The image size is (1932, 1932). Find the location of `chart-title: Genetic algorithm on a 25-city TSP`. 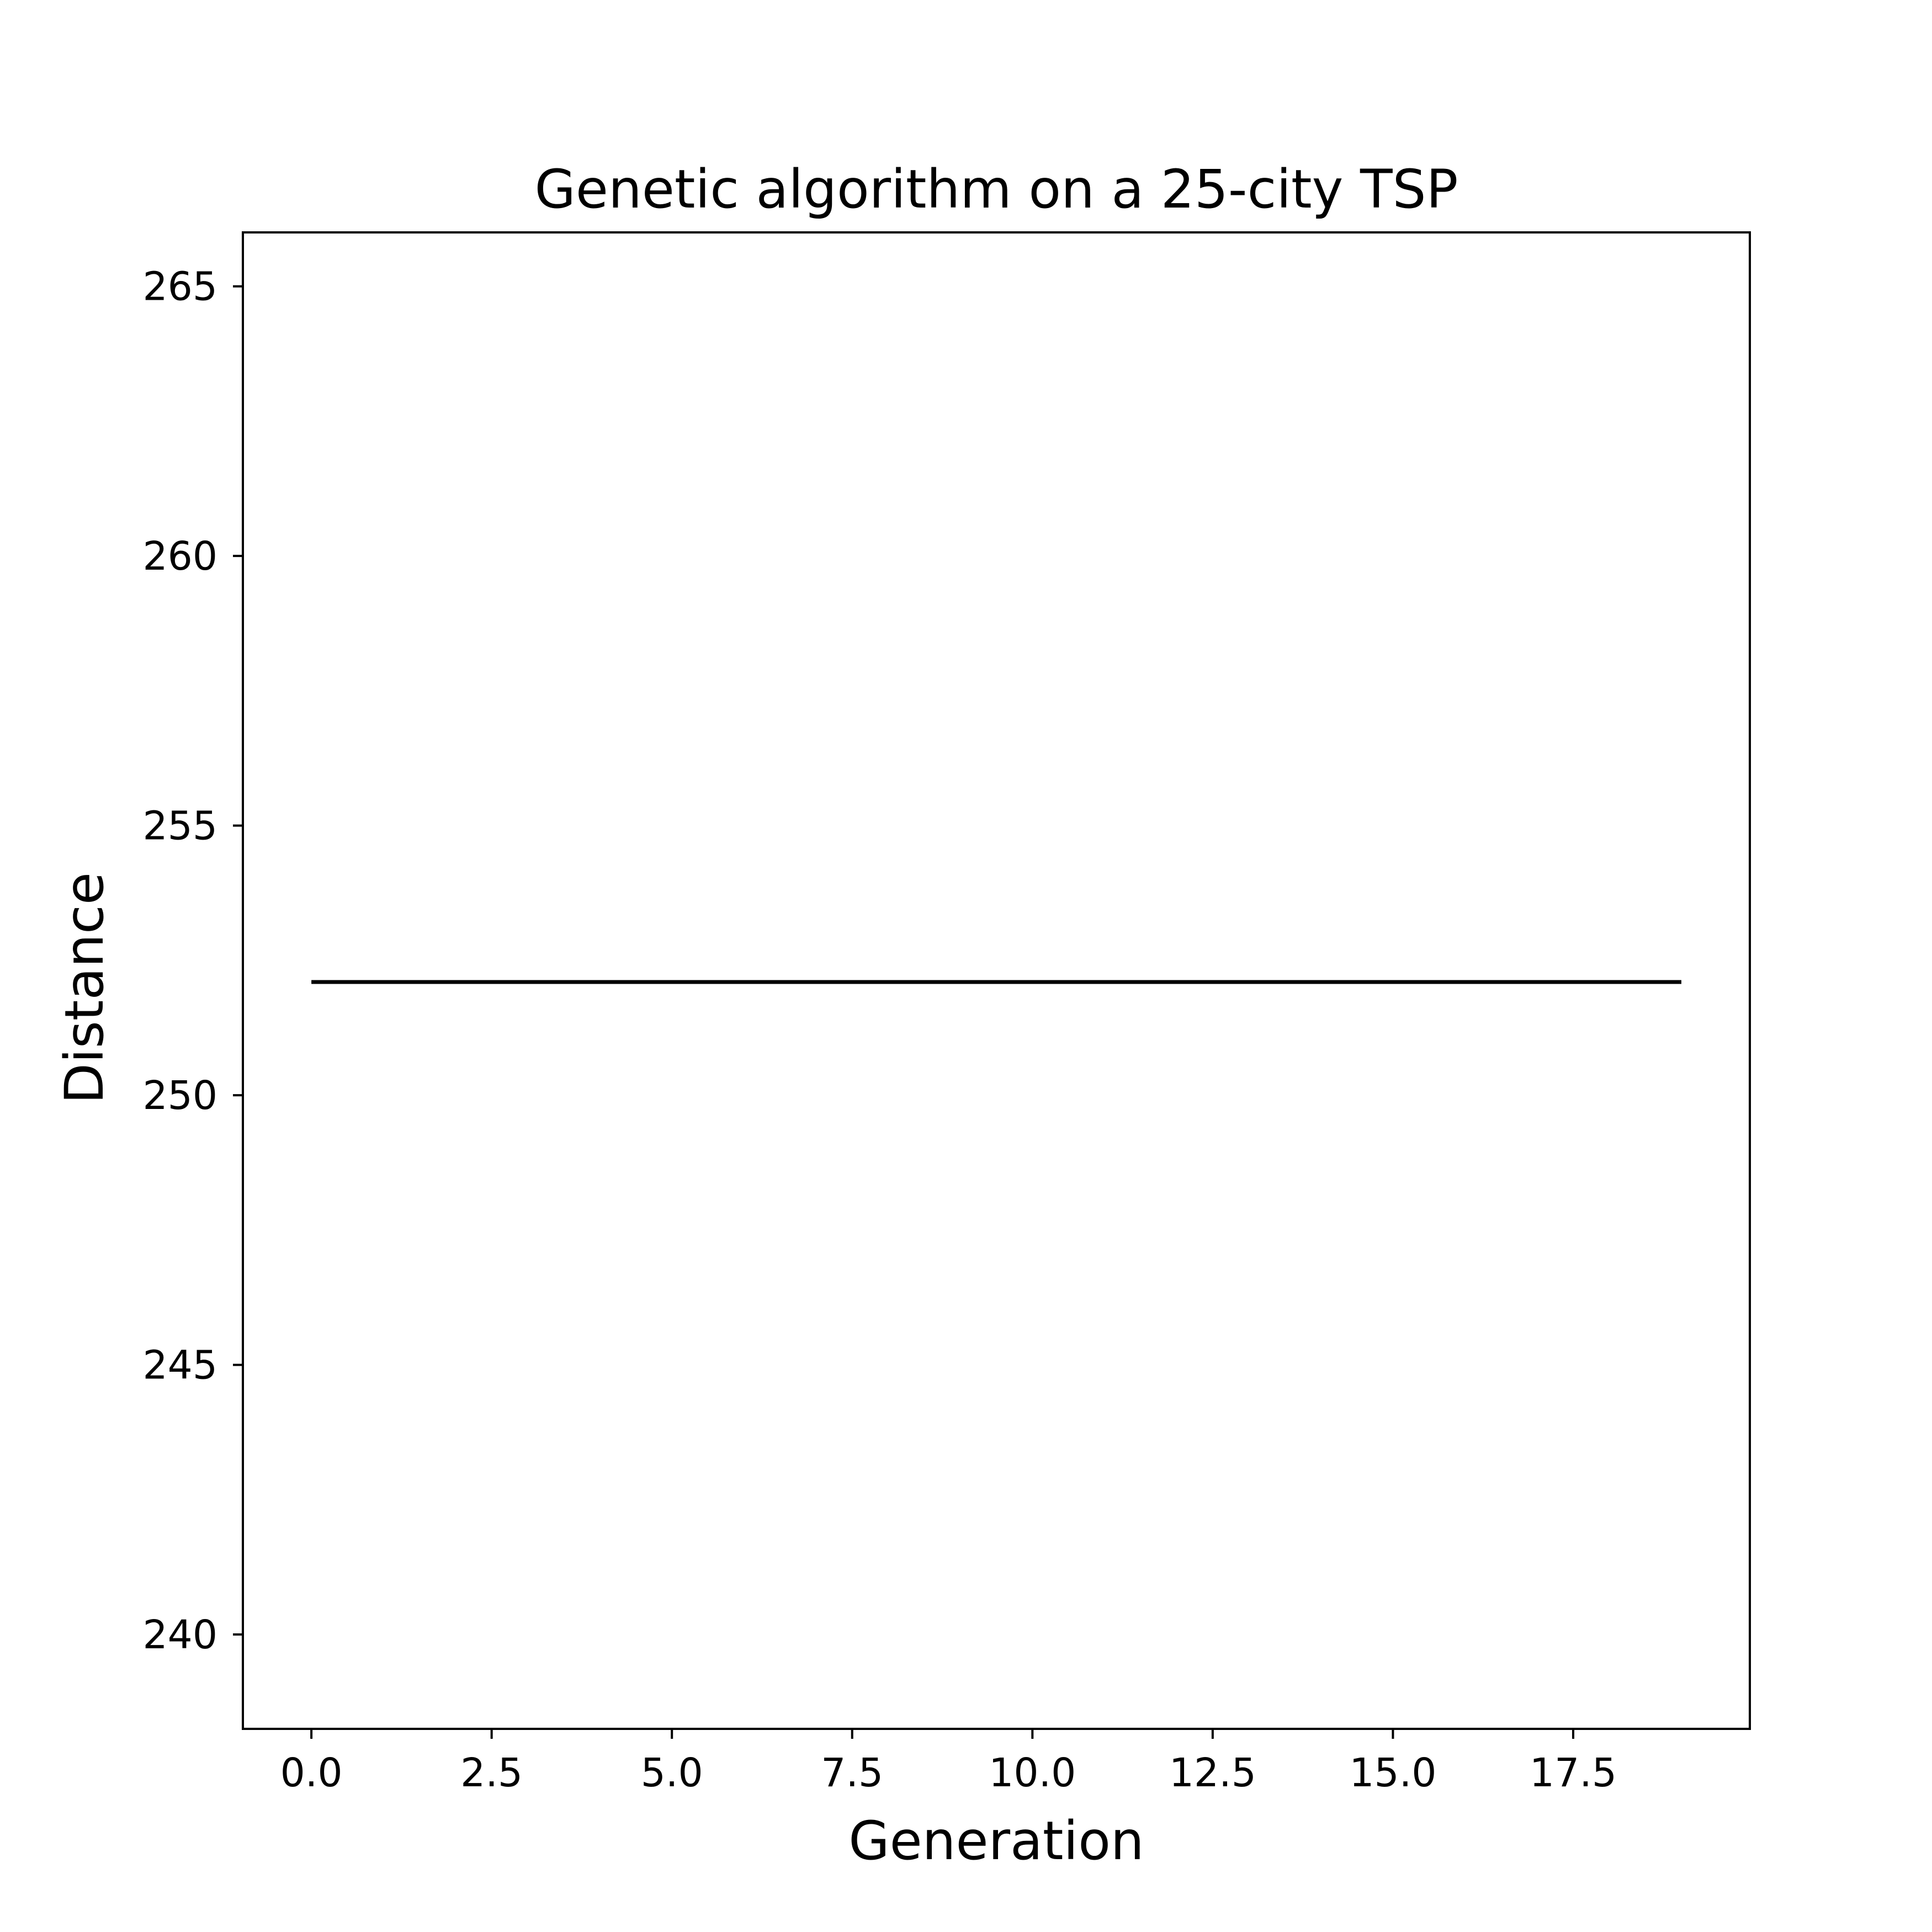

chart-title: Genetic algorithm on a 25-city TSP is located at coordinates (997, 189).